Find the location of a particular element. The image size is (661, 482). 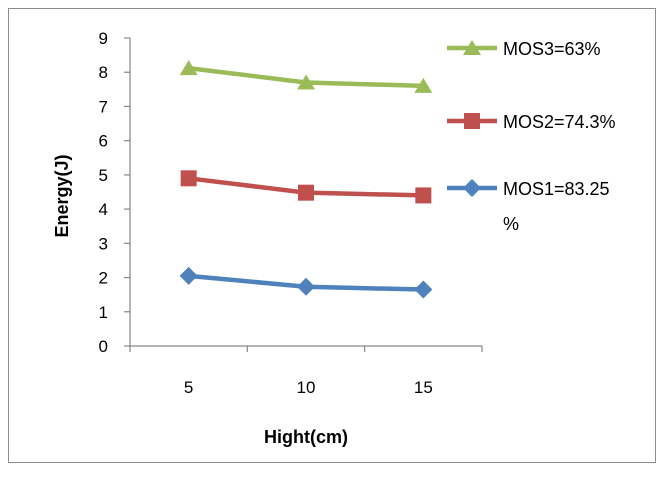

y-tick-label: 8 is located at coordinates (103, 72).